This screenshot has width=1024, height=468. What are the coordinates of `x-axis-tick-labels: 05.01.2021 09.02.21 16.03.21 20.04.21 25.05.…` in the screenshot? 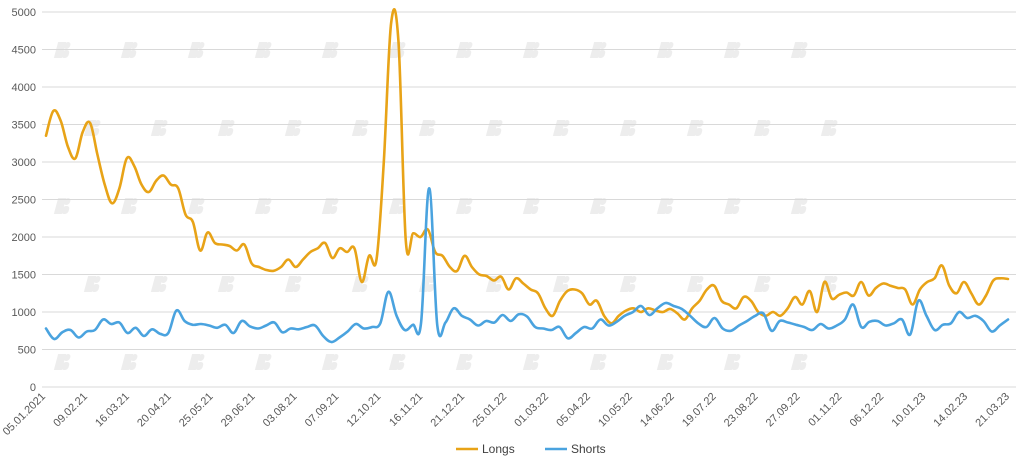 It's located at (506, 414).